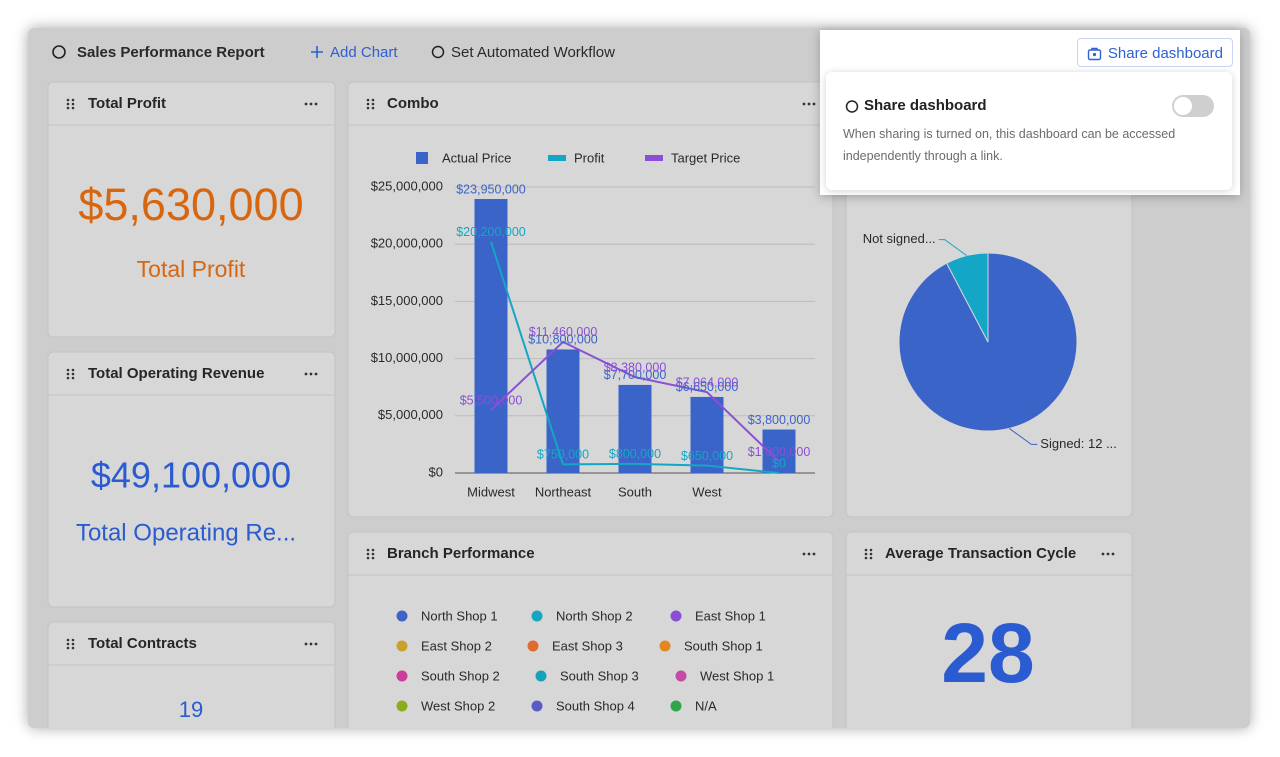 This screenshot has width=1280, height=757. What do you see at coordinates (1154, 52) in the screenshot?
I see `share-button: Share dashboard` at bounding box center [1154, 52].